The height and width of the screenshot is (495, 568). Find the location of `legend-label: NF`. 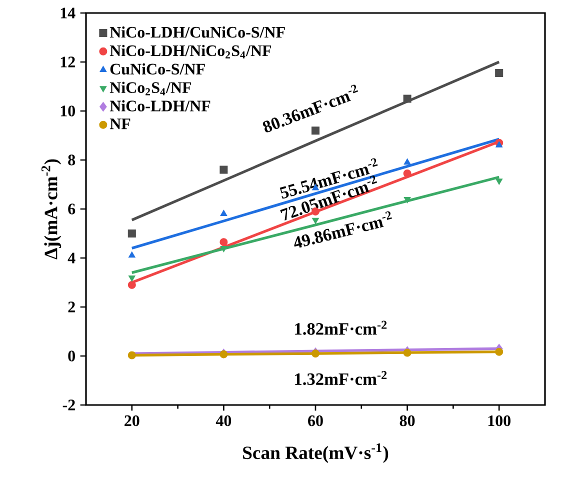

legend-label: NF is located at coordinates (120, 124).